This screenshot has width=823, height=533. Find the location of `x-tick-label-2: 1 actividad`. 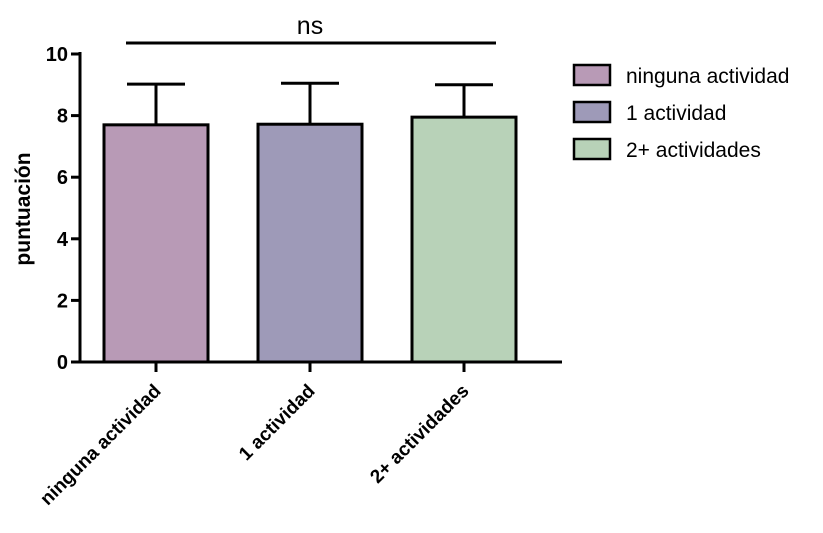

x-tick-label-2: 1 actividad is located at coordinates (277, 423).